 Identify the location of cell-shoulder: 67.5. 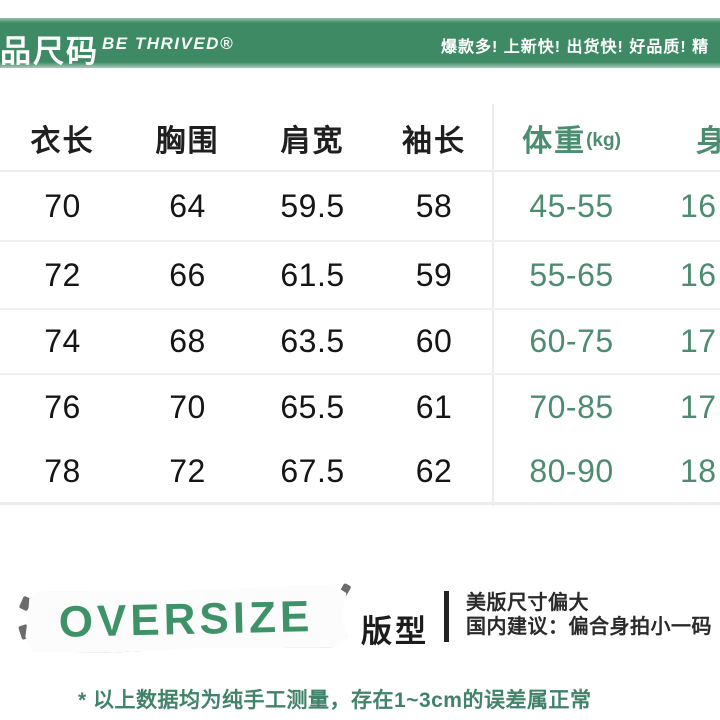
(312, 470).